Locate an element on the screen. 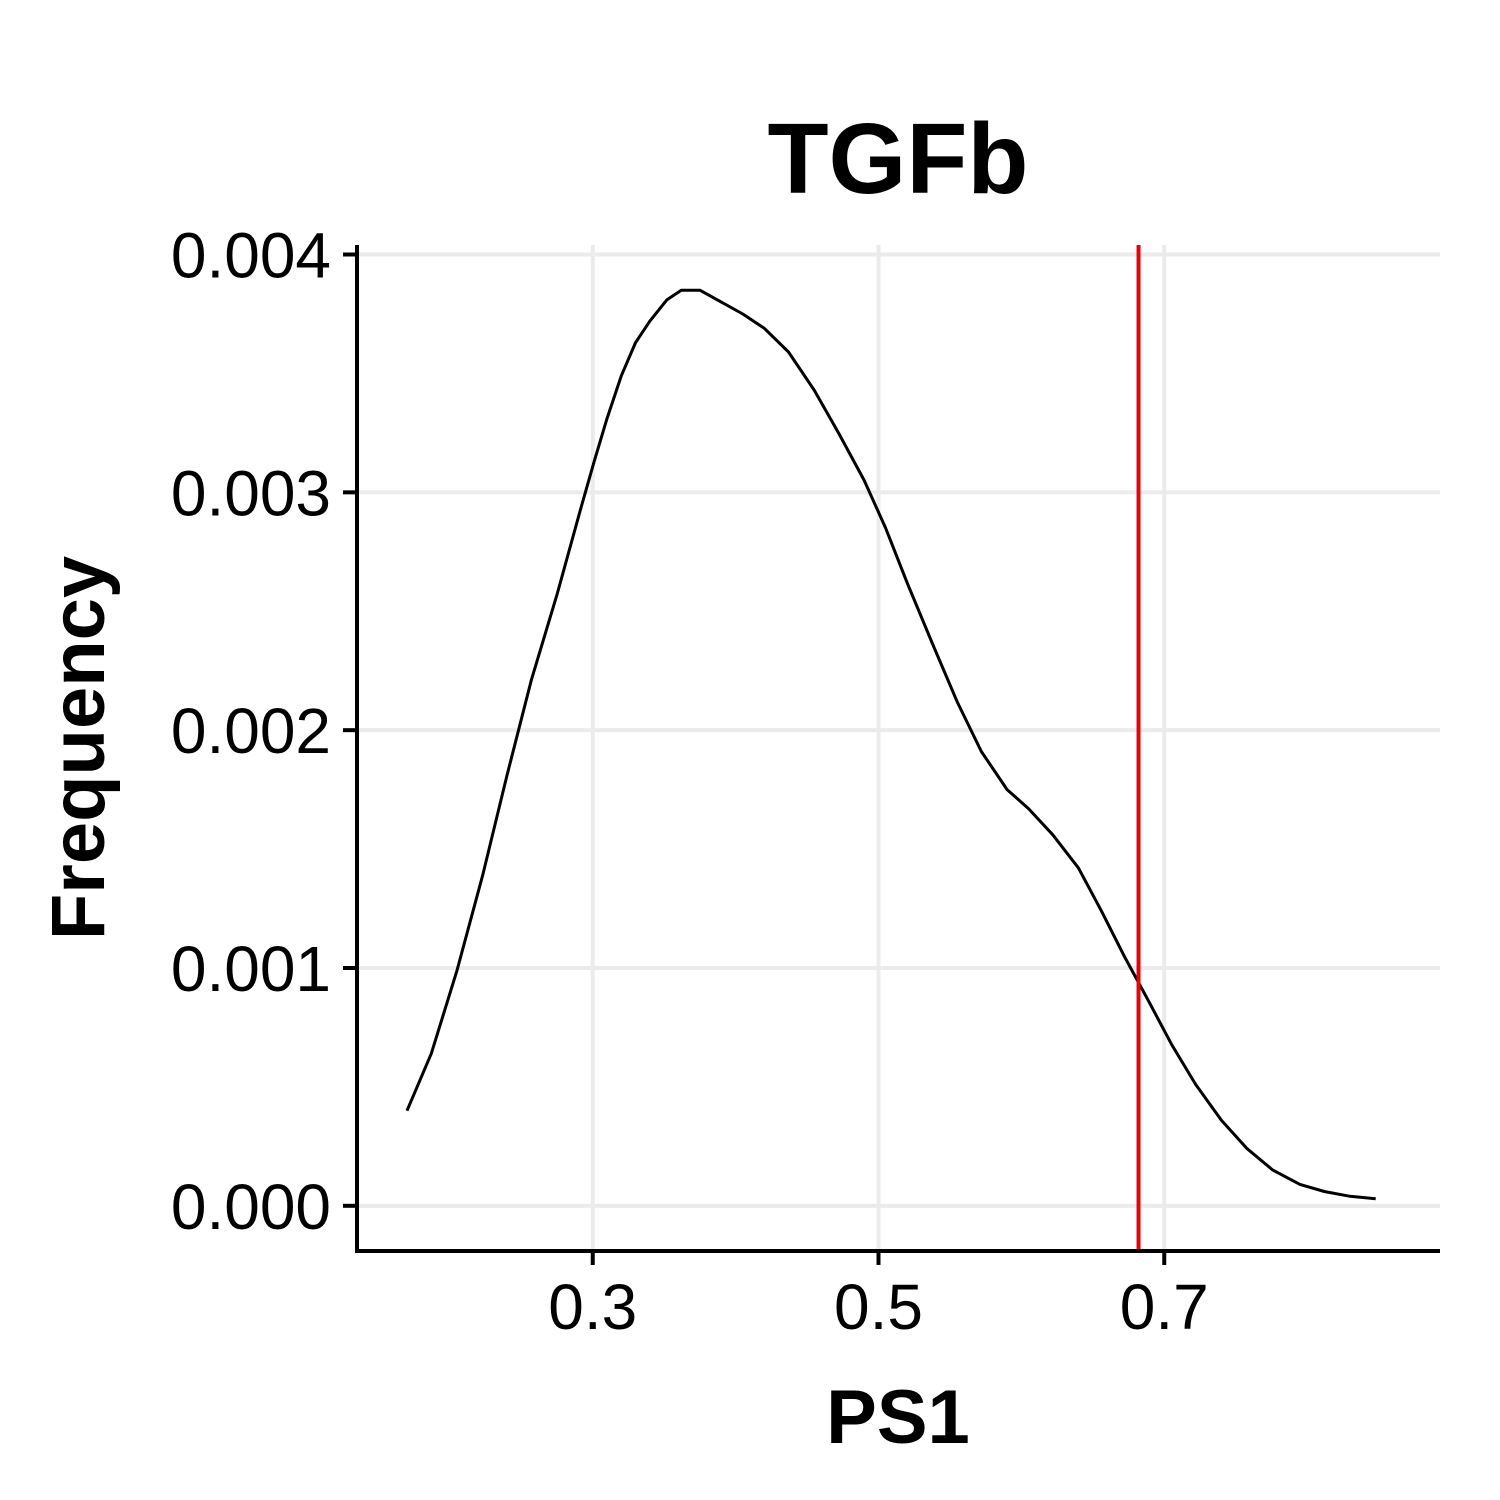  x-tick-label-2: 0.7 is located at coordinates (1164, 1307).